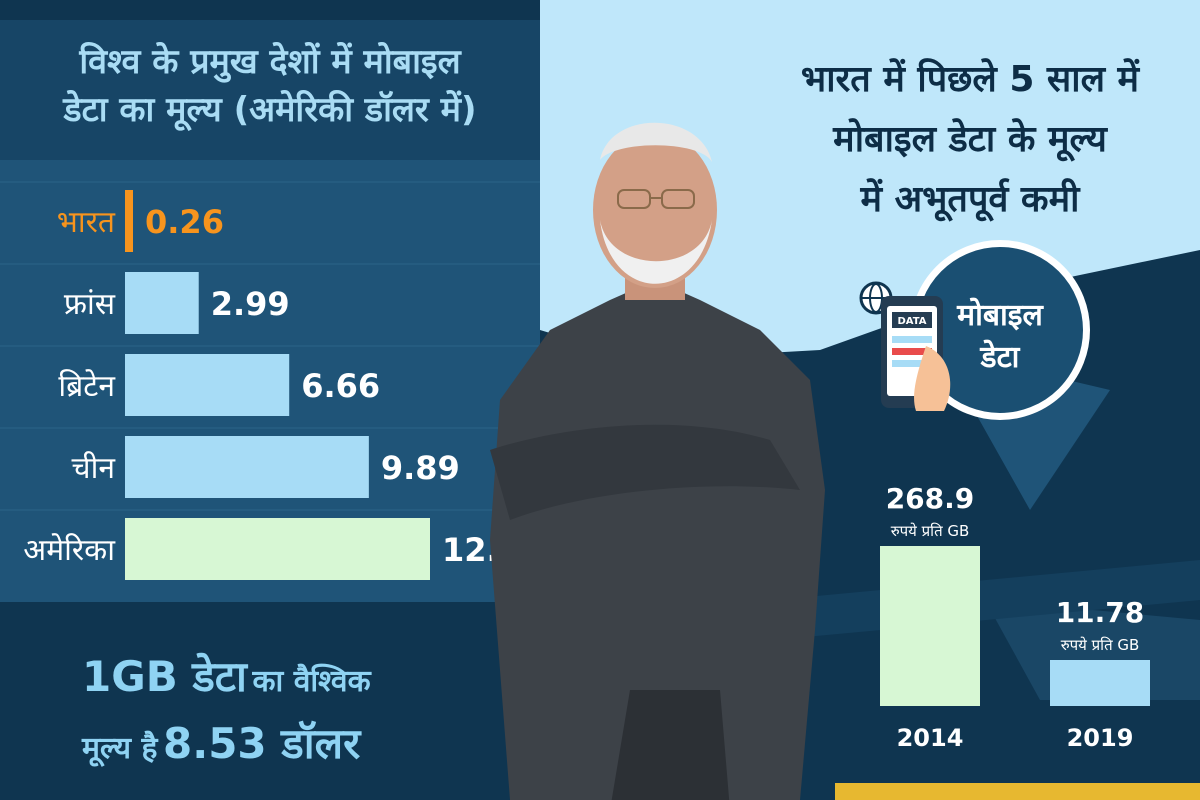 This screenshot has width=1200, height=800. What do you see at coordinates (262, 743) in the screenshot?
I see `global-note-part4: 8.53 डॉलर` at bounding box center [262, 743].